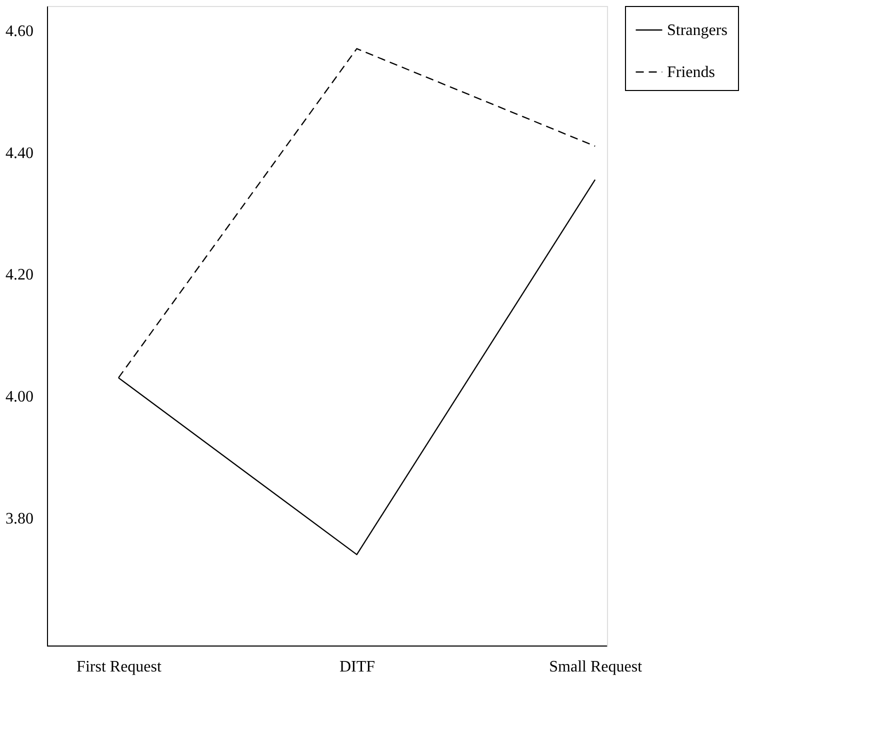 Image resolution: width=872 pixels, height=744 pixels. Describe the element at coordinates (596, 667) in the screenshot. I see `x-tick-label: Small Request` at that location.